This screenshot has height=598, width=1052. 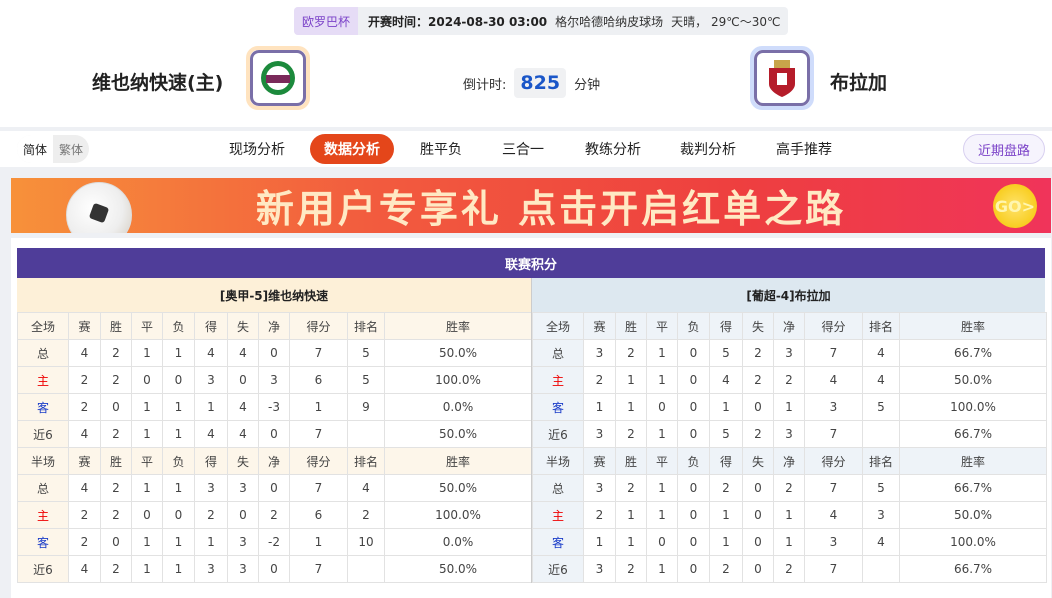 What do you see at coordinates (71, 149) in the screenshot?
I see `lang-traditional: 繁体` at bounding box center [71, 149].